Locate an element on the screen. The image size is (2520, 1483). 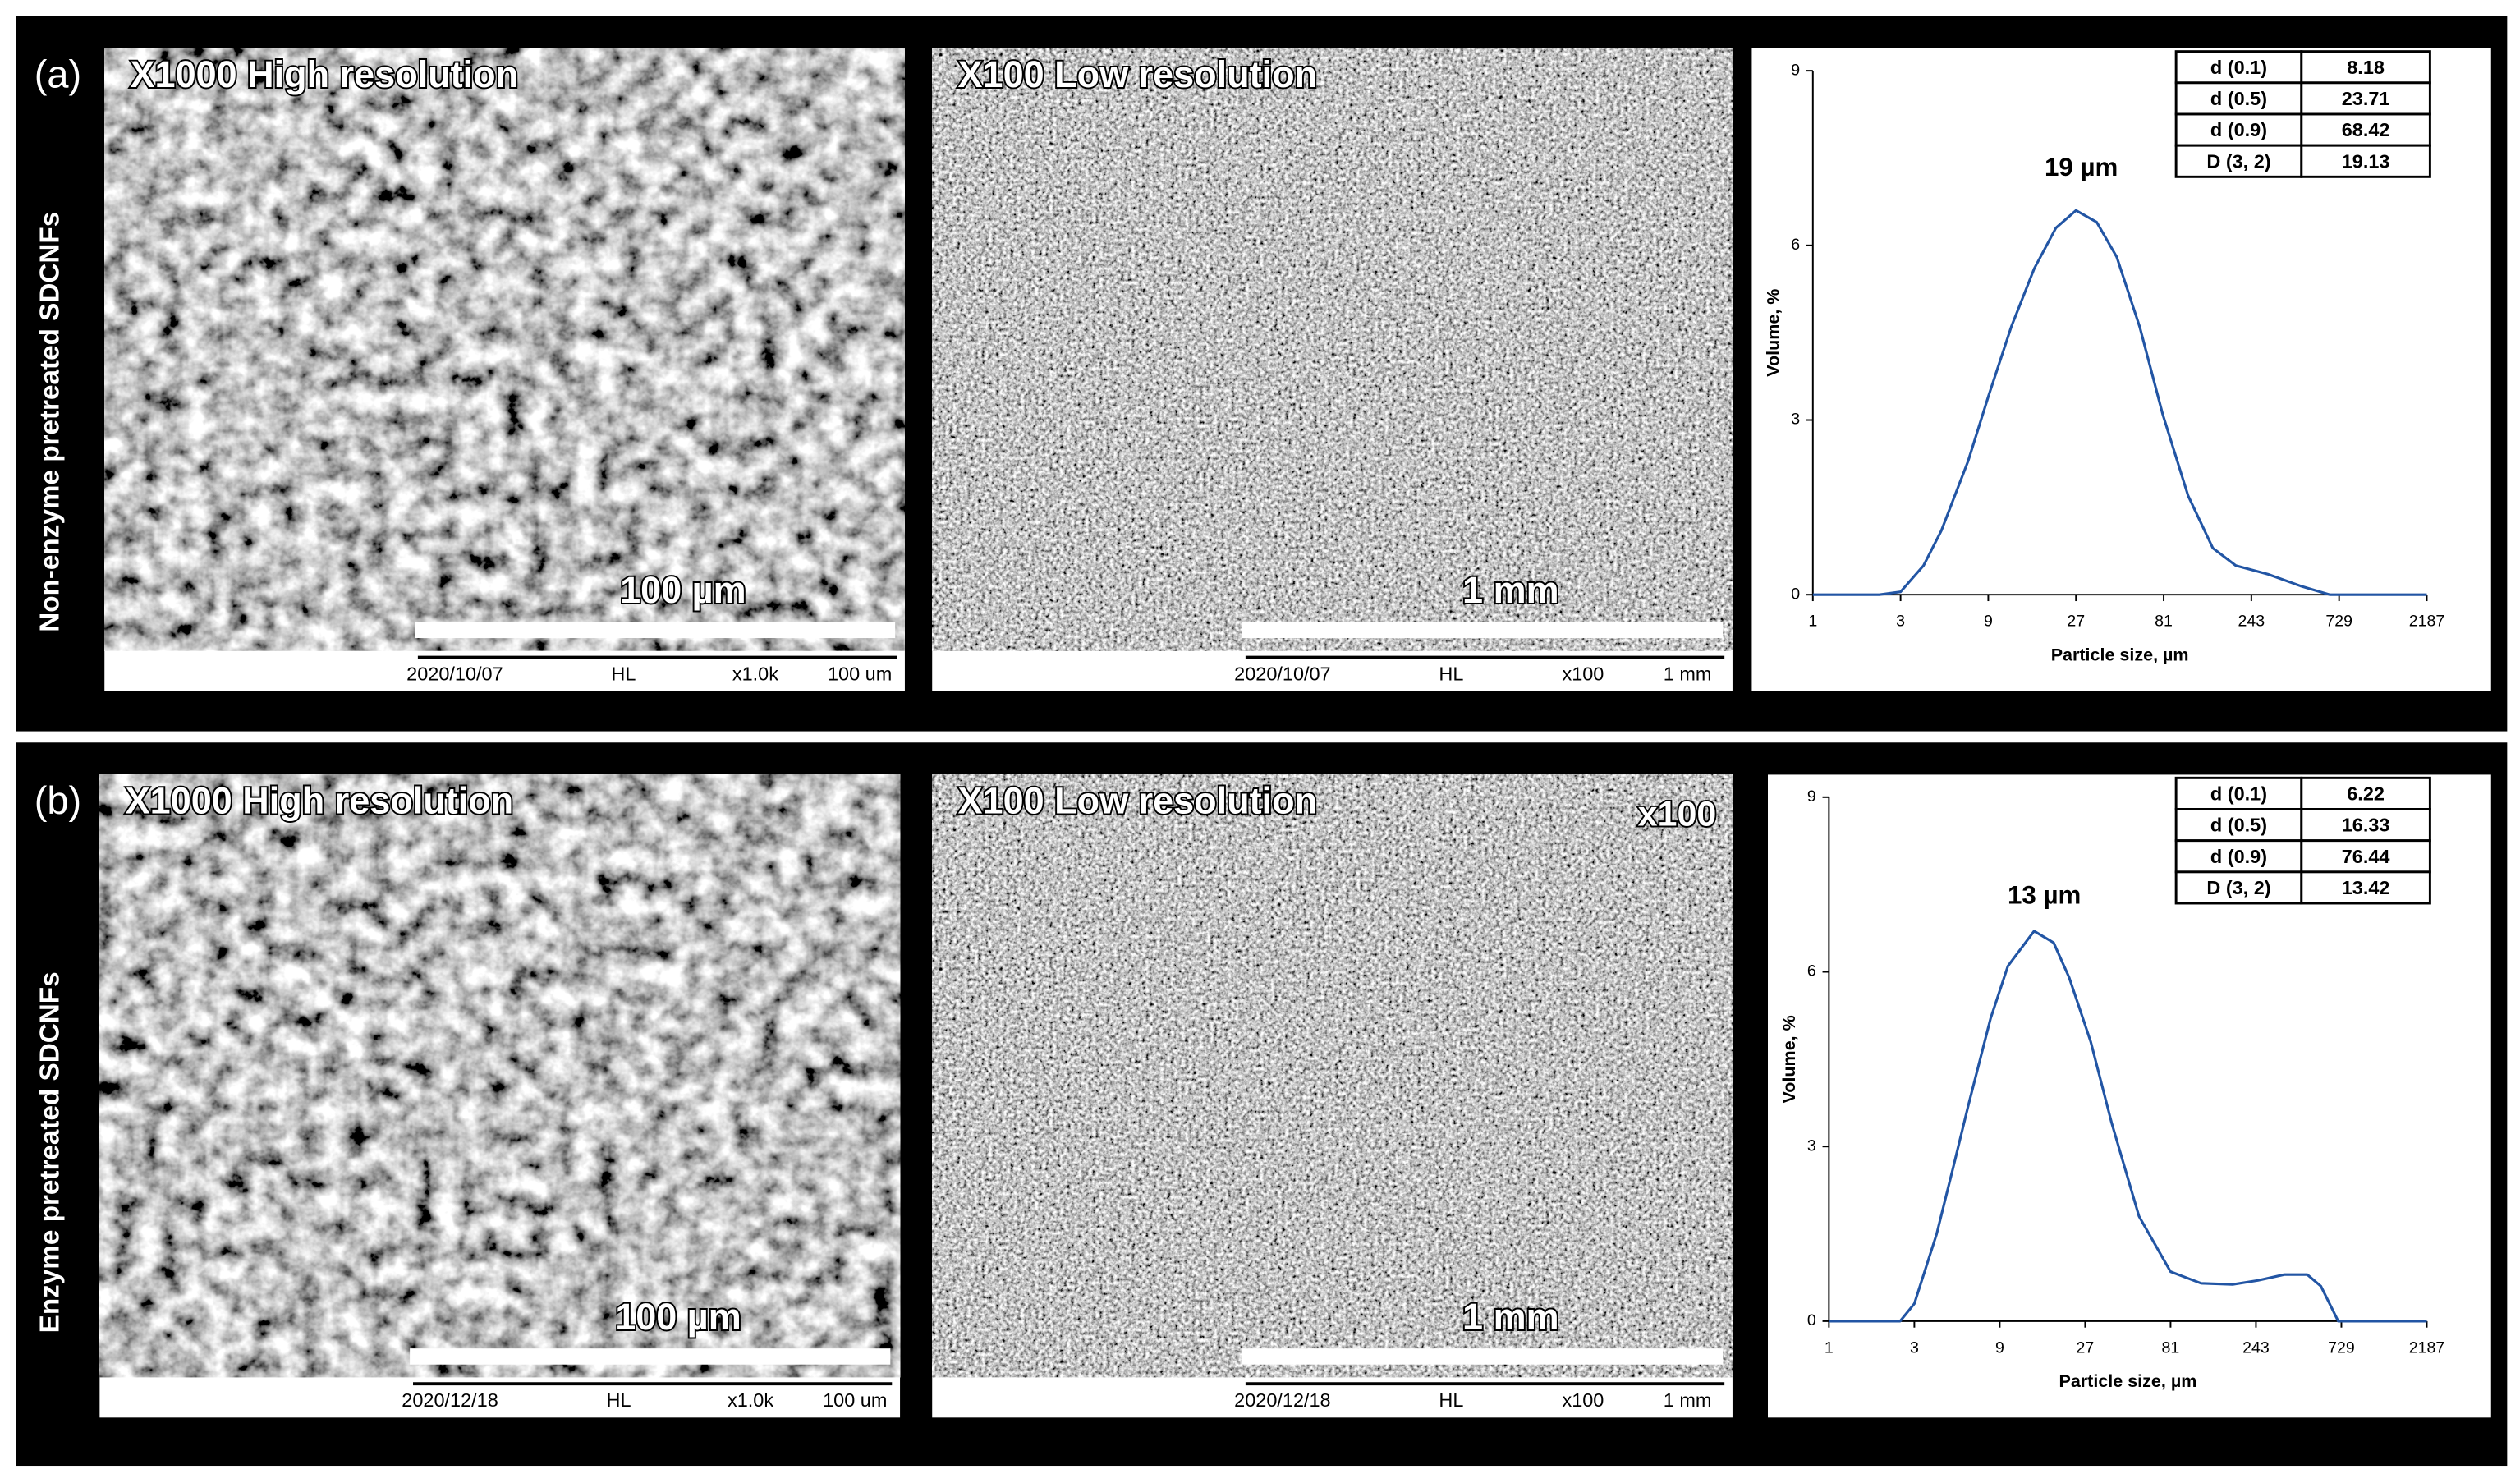
annotation: 19 µm is located at coordinates (2081, 167).